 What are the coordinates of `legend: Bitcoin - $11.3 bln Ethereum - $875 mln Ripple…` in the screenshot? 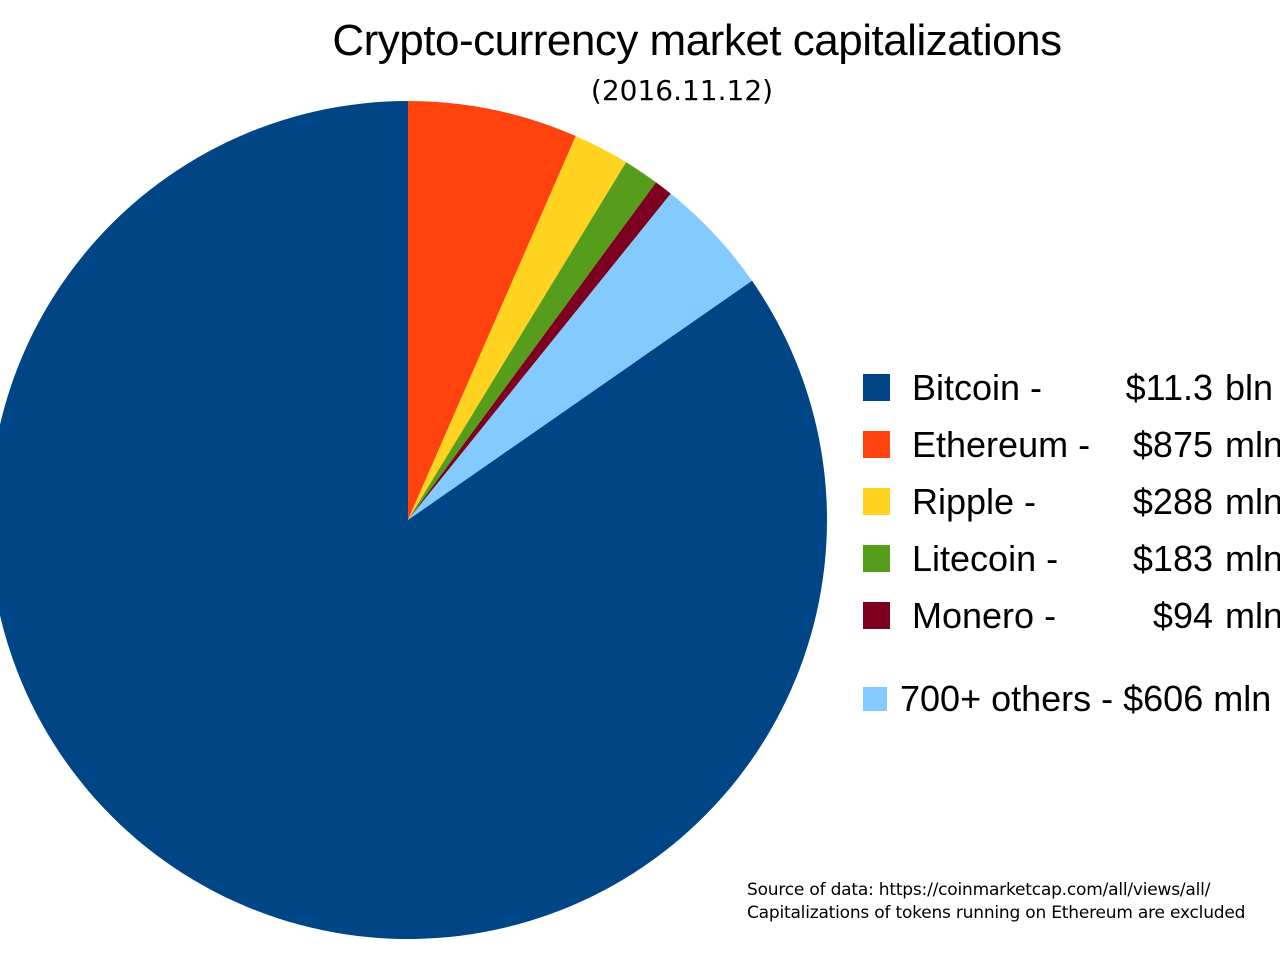 It's located at (1071, 543).